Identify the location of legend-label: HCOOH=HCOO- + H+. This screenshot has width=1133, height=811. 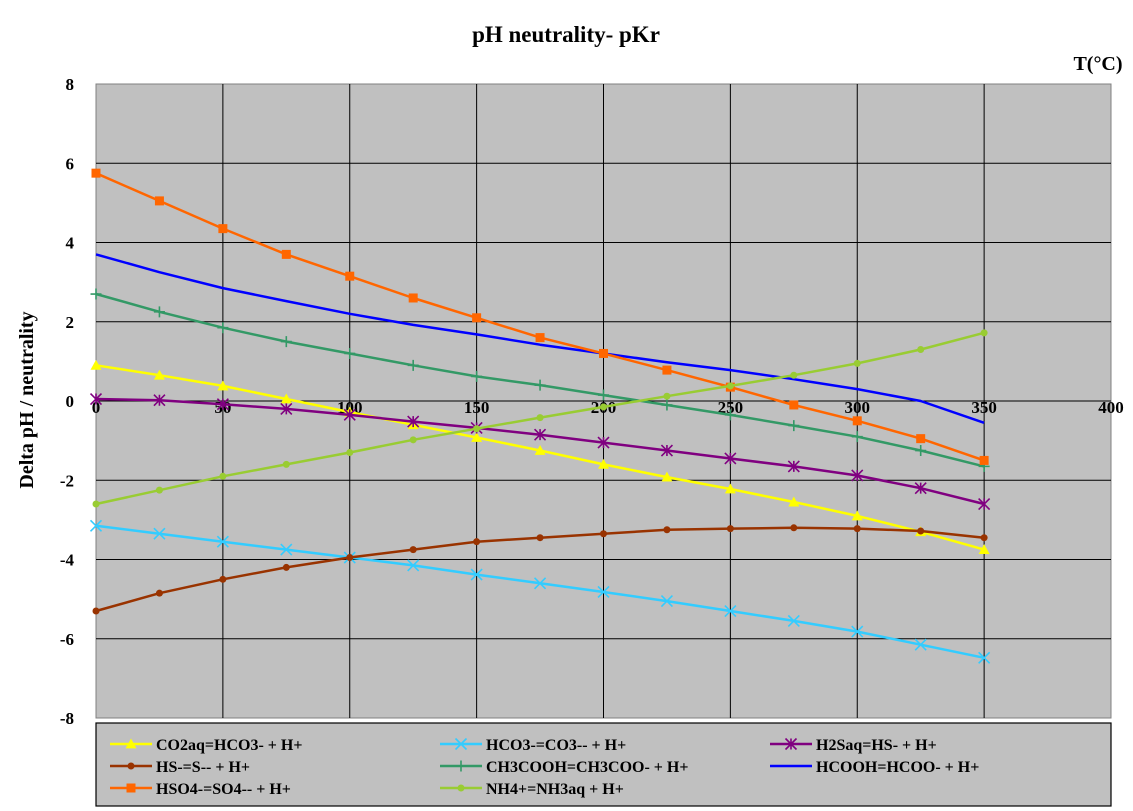
(897, 767).